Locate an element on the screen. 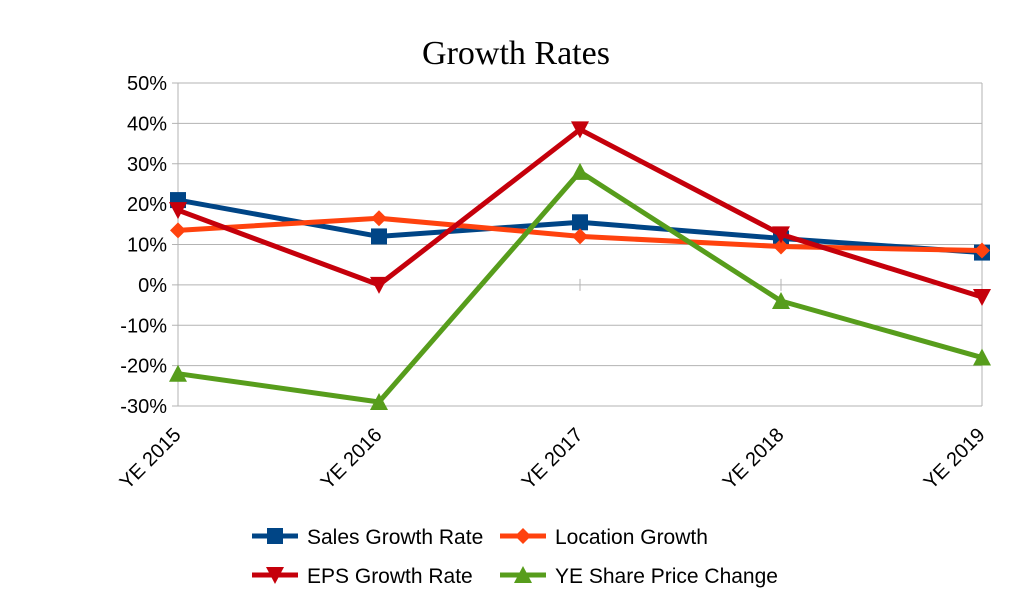 Image resolution: width=1033 pixels, height=611 pixels. y-tick-label: 20% is located at coordinates (147, 205).